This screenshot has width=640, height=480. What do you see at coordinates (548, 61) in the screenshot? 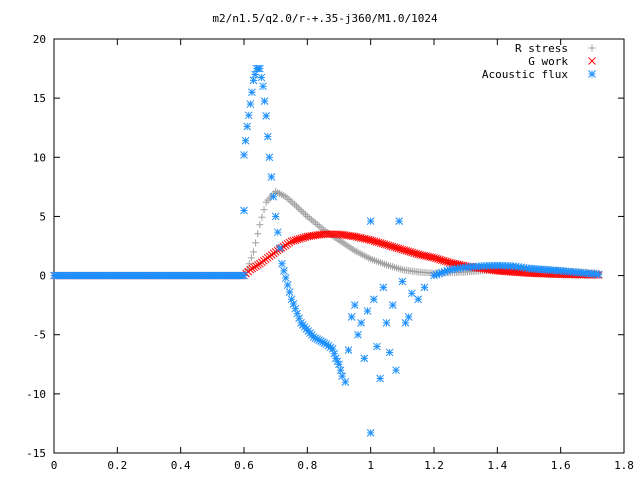
I see `legend-label-g-work: G work` at bounding box center [548, 61].